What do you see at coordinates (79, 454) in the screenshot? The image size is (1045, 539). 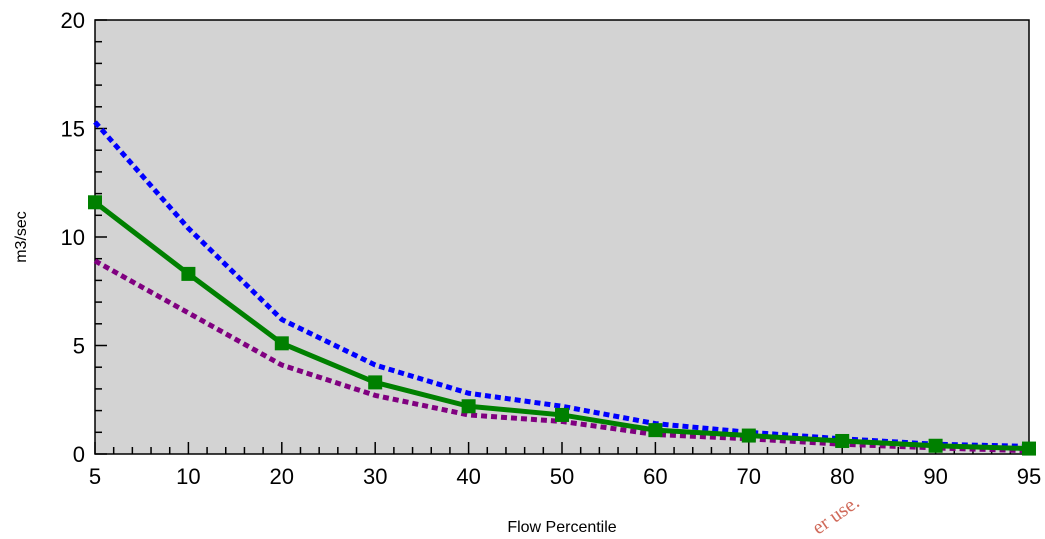 I see `y-tick-label: 0` at bounding box center [79, 454].